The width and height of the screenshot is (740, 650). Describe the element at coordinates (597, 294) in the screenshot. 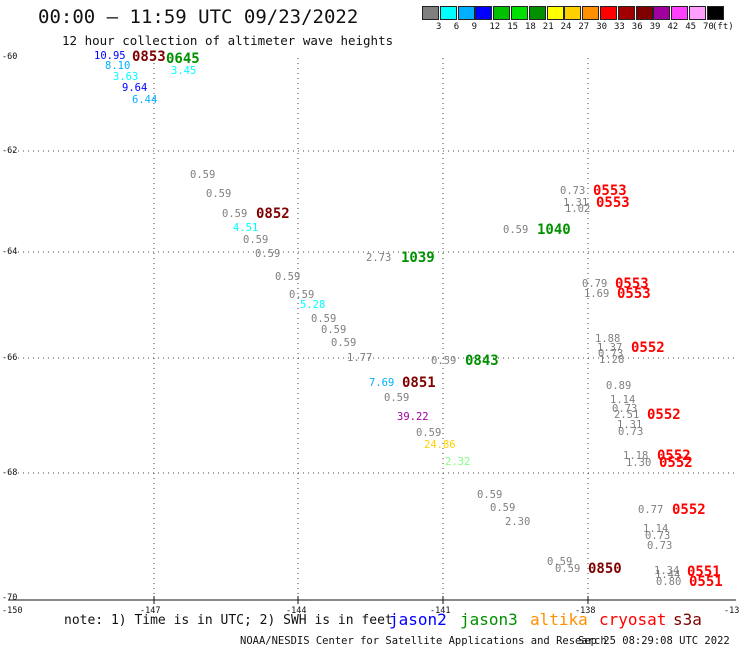

I see `wave-height-value: 1.69` at that location.